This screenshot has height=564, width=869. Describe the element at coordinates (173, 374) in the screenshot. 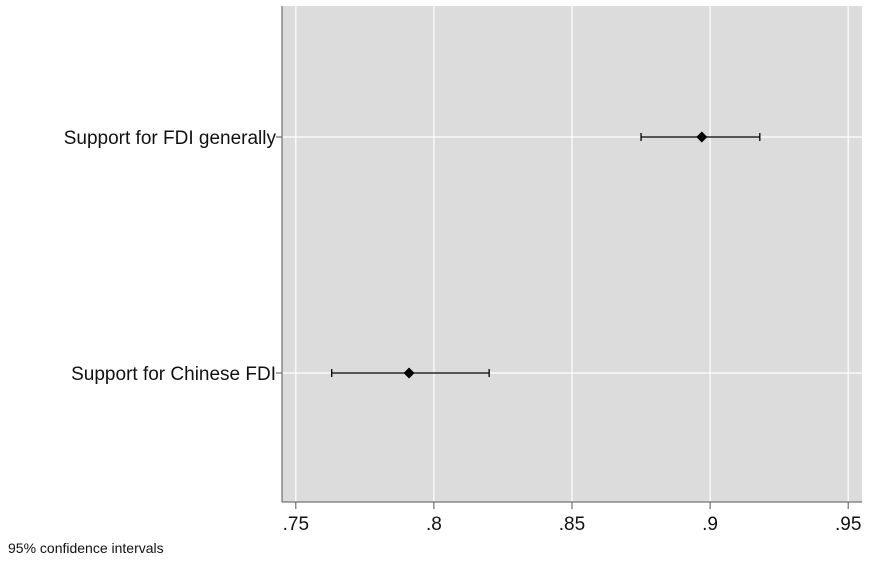

I see `category-label: Support for Chinese FDI` at that location.